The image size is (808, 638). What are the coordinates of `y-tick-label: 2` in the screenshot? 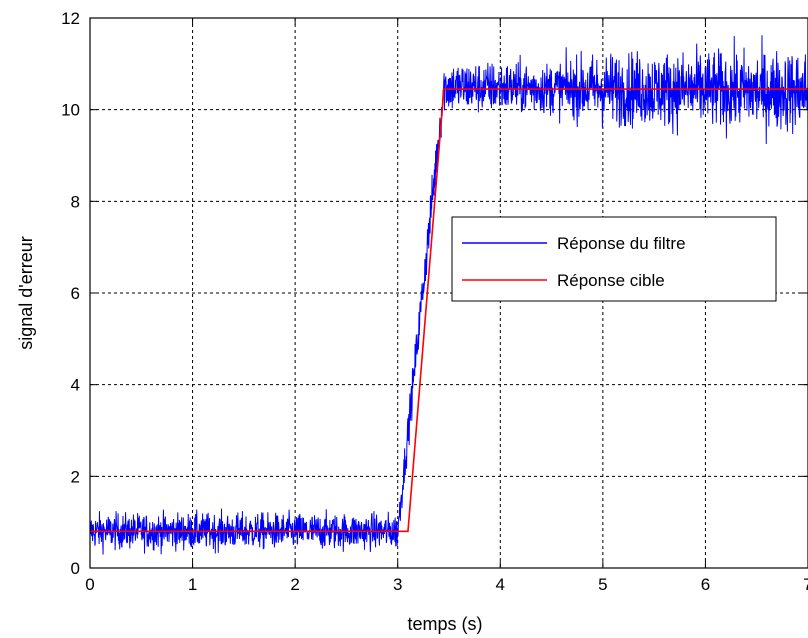 It's located at (75, 476).